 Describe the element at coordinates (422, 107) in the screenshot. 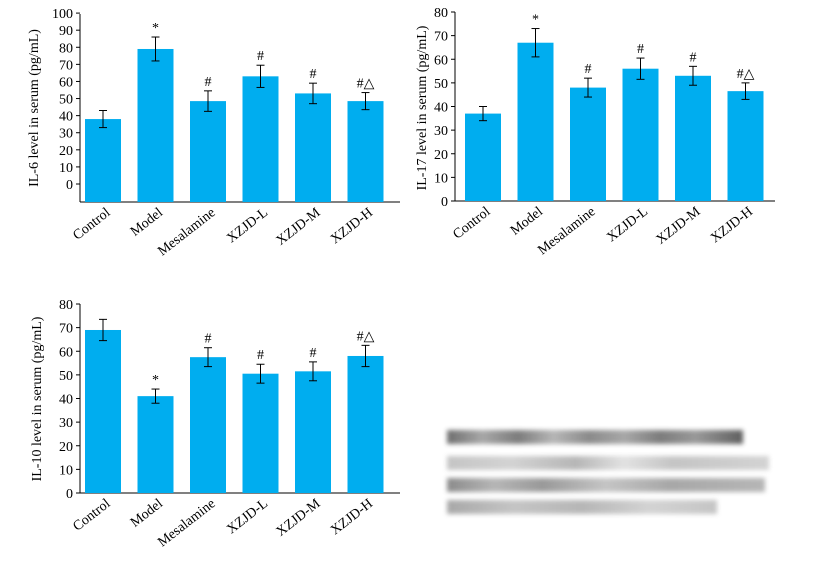

I see `y-axis-label: IL-17 level in serum (pg/mL)` at that location.